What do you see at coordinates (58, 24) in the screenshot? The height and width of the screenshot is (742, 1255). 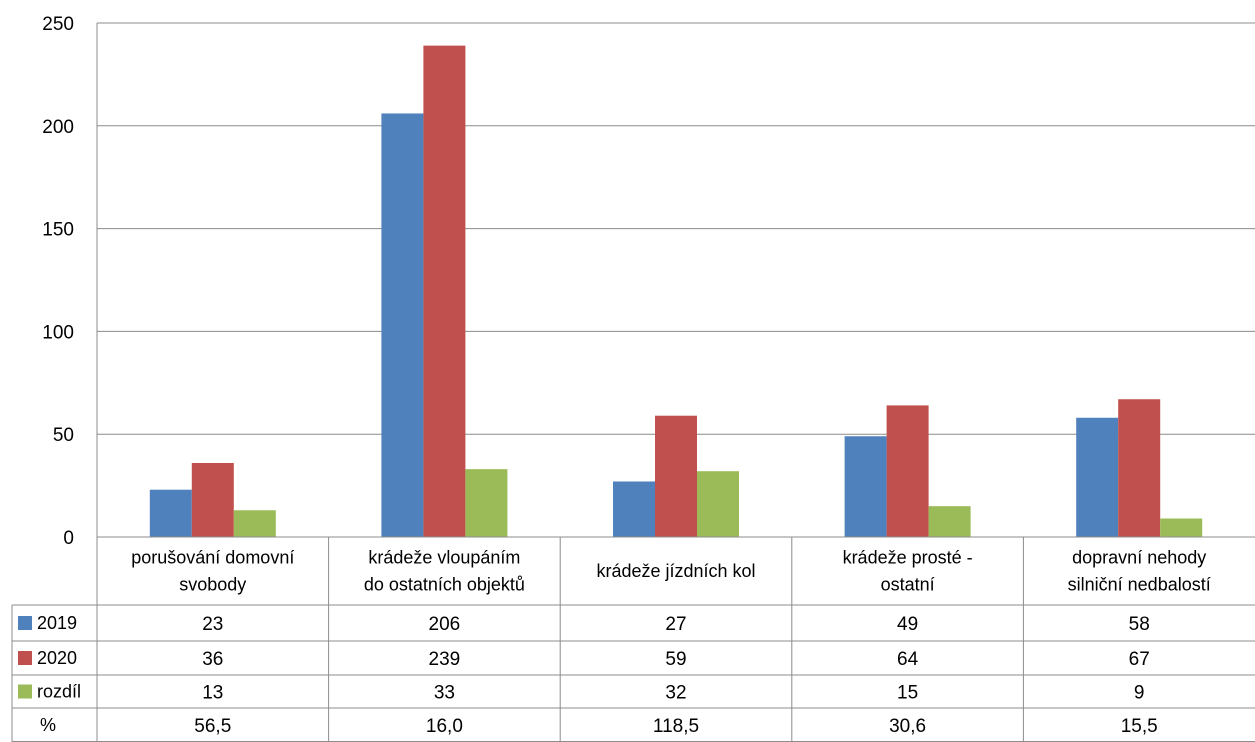 I see `y-tick-label: 250` at bounding box center [58, 24].